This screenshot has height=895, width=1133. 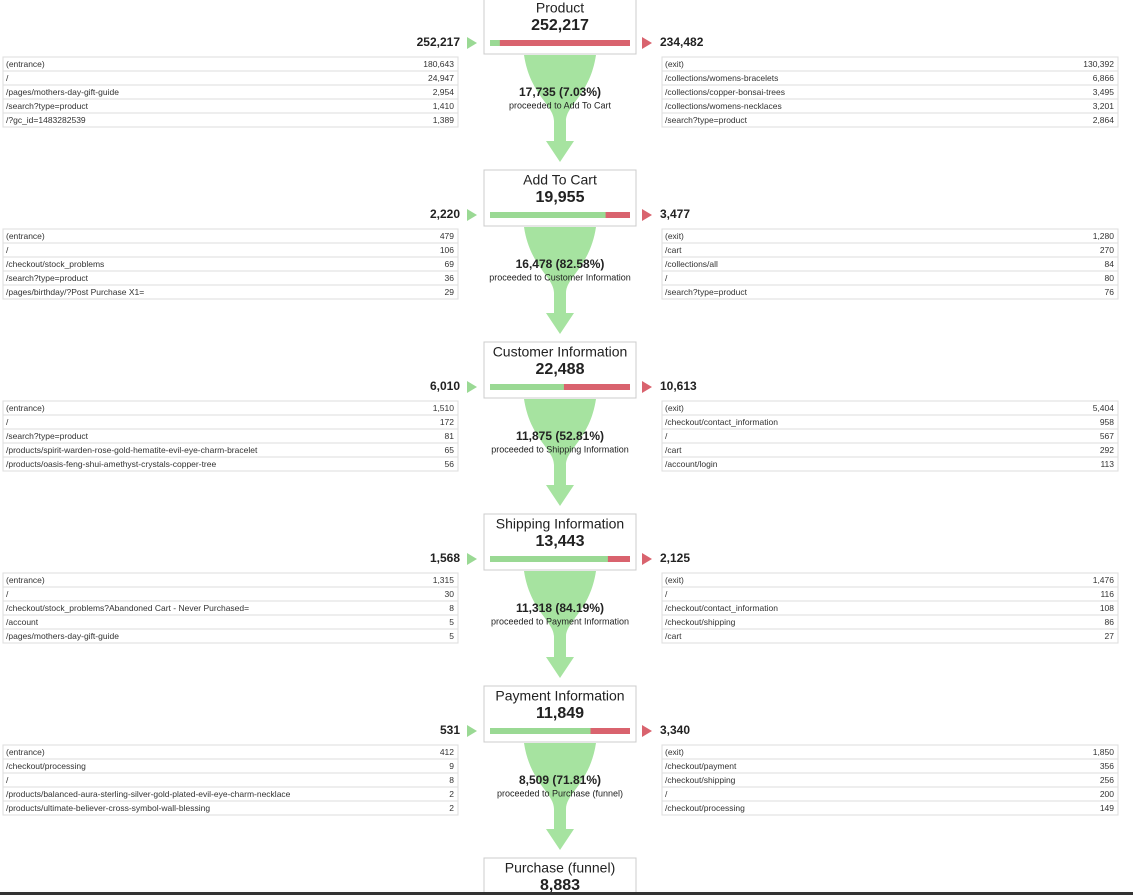 What do you see at coordinates (675, 214) in the screenshot?
I see `exits-count: 3,477` at bounding box center [675, 214].